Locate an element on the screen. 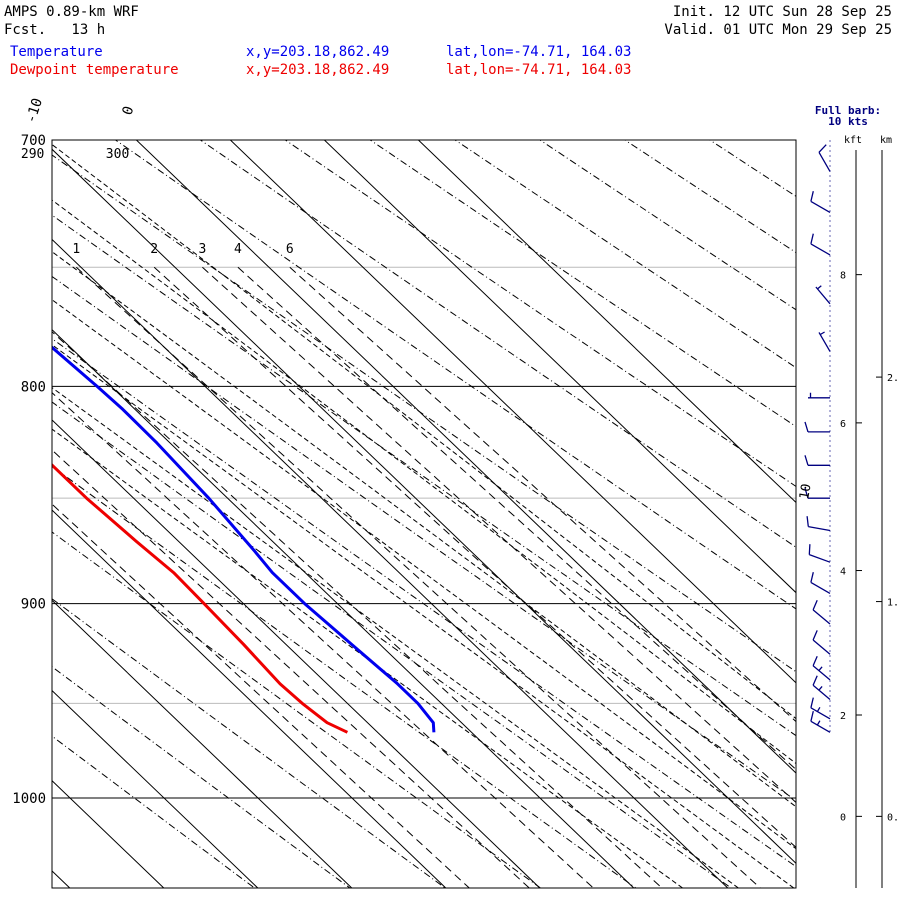 This screenshot has height=900, width=900. isotherm--90 is located at coordinates (61, 879).